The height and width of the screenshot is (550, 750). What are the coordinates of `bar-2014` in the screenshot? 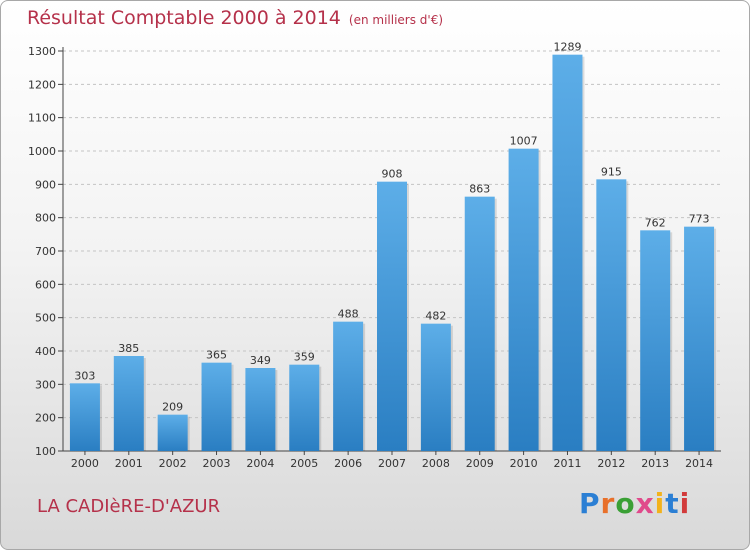 It's located at (699, 338).